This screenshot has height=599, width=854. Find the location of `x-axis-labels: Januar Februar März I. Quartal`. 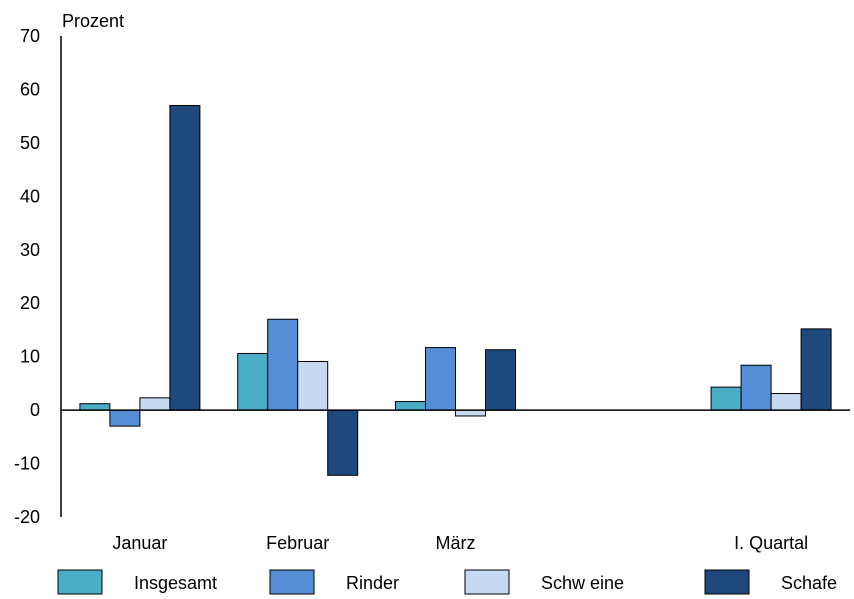

x-axis-labels: Januar Februar März I. Quartal is located at coordinates (460, 543).